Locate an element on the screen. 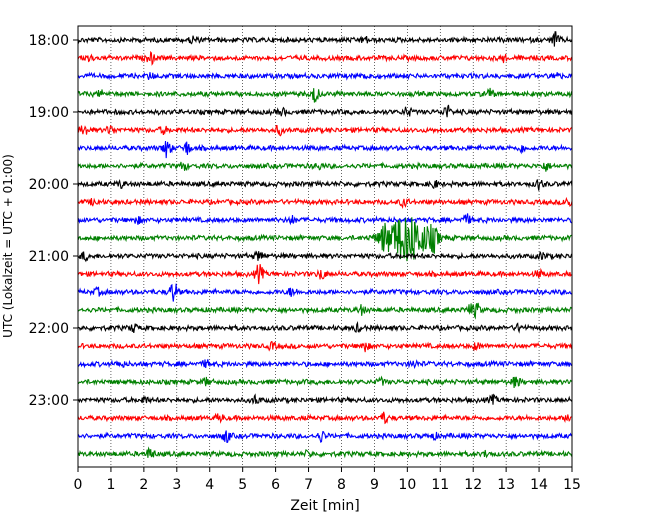  y-tick-label-1800: 18:00 is located at coordinates (49, 41).